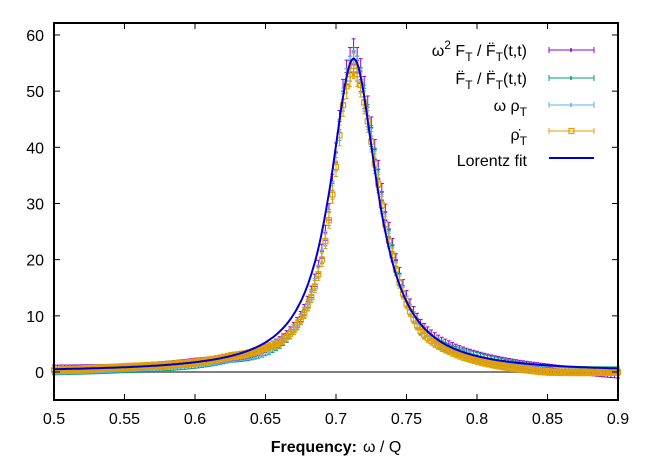 Image resolution: width=664 pixels, height=465 pixels. I want to click on legend-label-lorentz: Lorentz fit, so click(492, 161).